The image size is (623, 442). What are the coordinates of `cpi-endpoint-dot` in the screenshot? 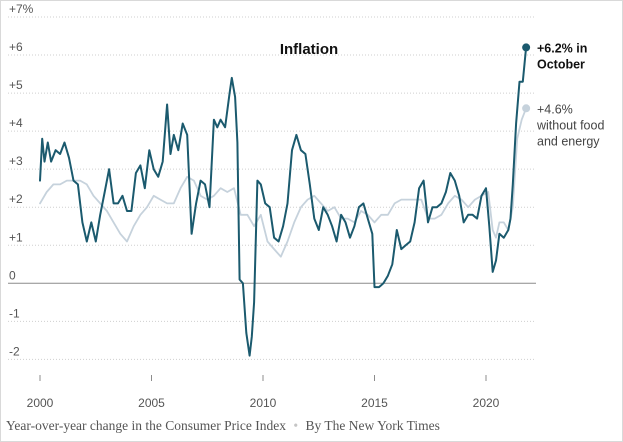 It's located at (526, 47).